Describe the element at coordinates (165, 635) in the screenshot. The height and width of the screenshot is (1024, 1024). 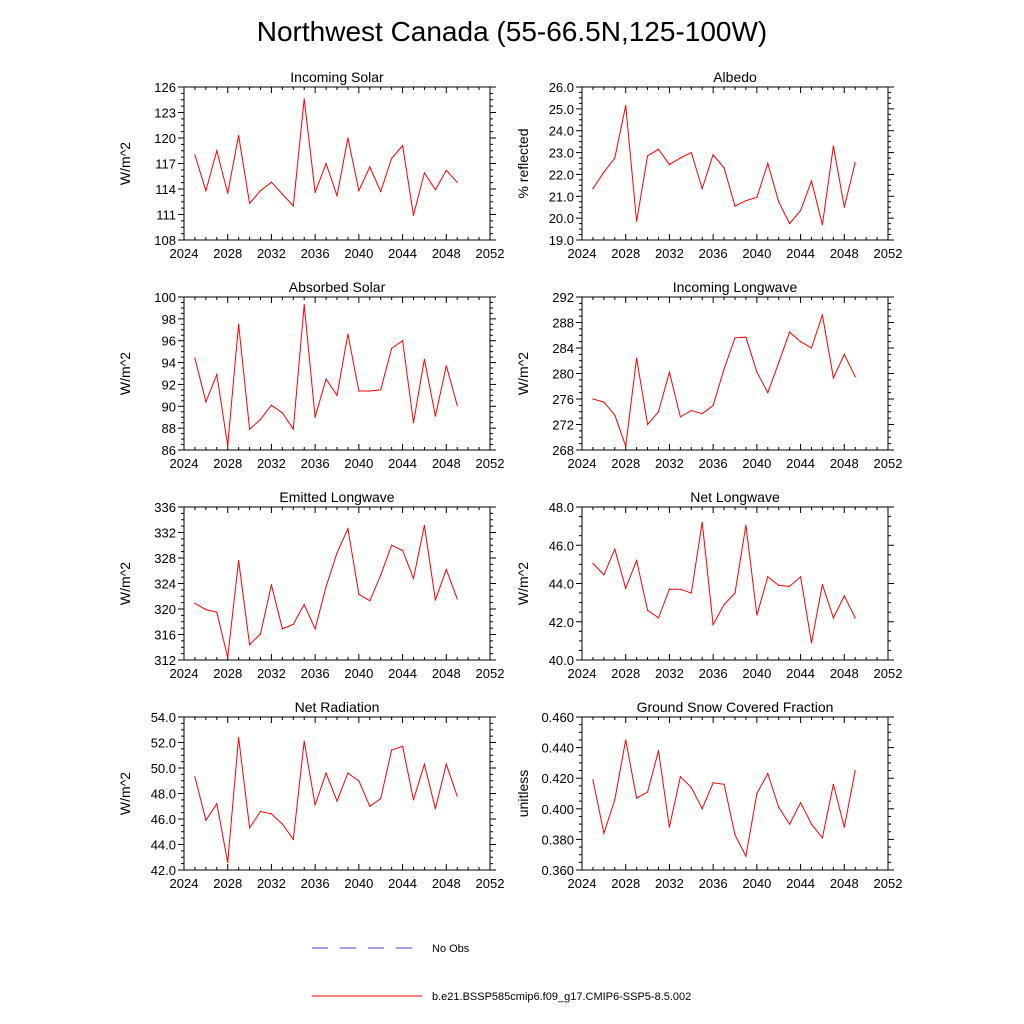
I see `y-tick-label: 316` at that location.